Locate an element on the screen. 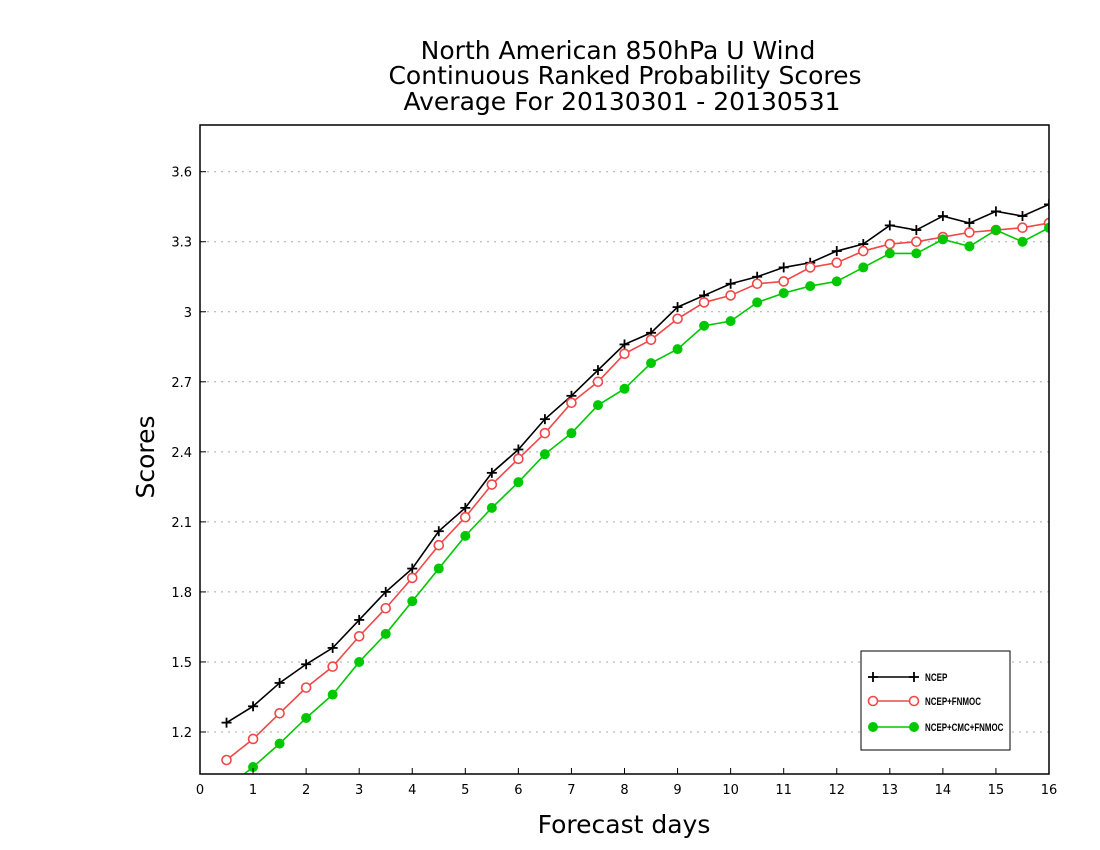 This screenshot has height=850, width=1100. x-axis-title: Forecast days is located at coordinates (624, 824).